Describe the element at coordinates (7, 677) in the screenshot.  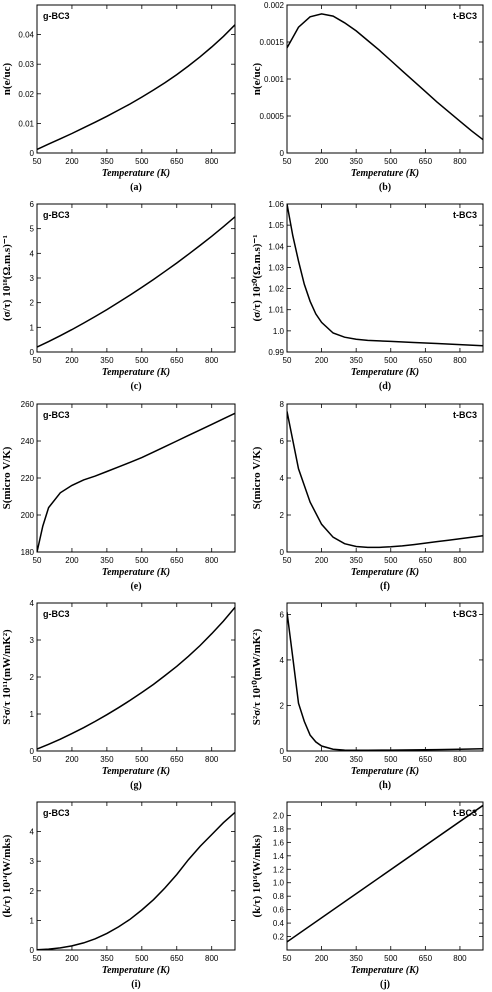
I see `y-axis-label: S²σ/τ 10¹¹(mW/mK²)` at that location.